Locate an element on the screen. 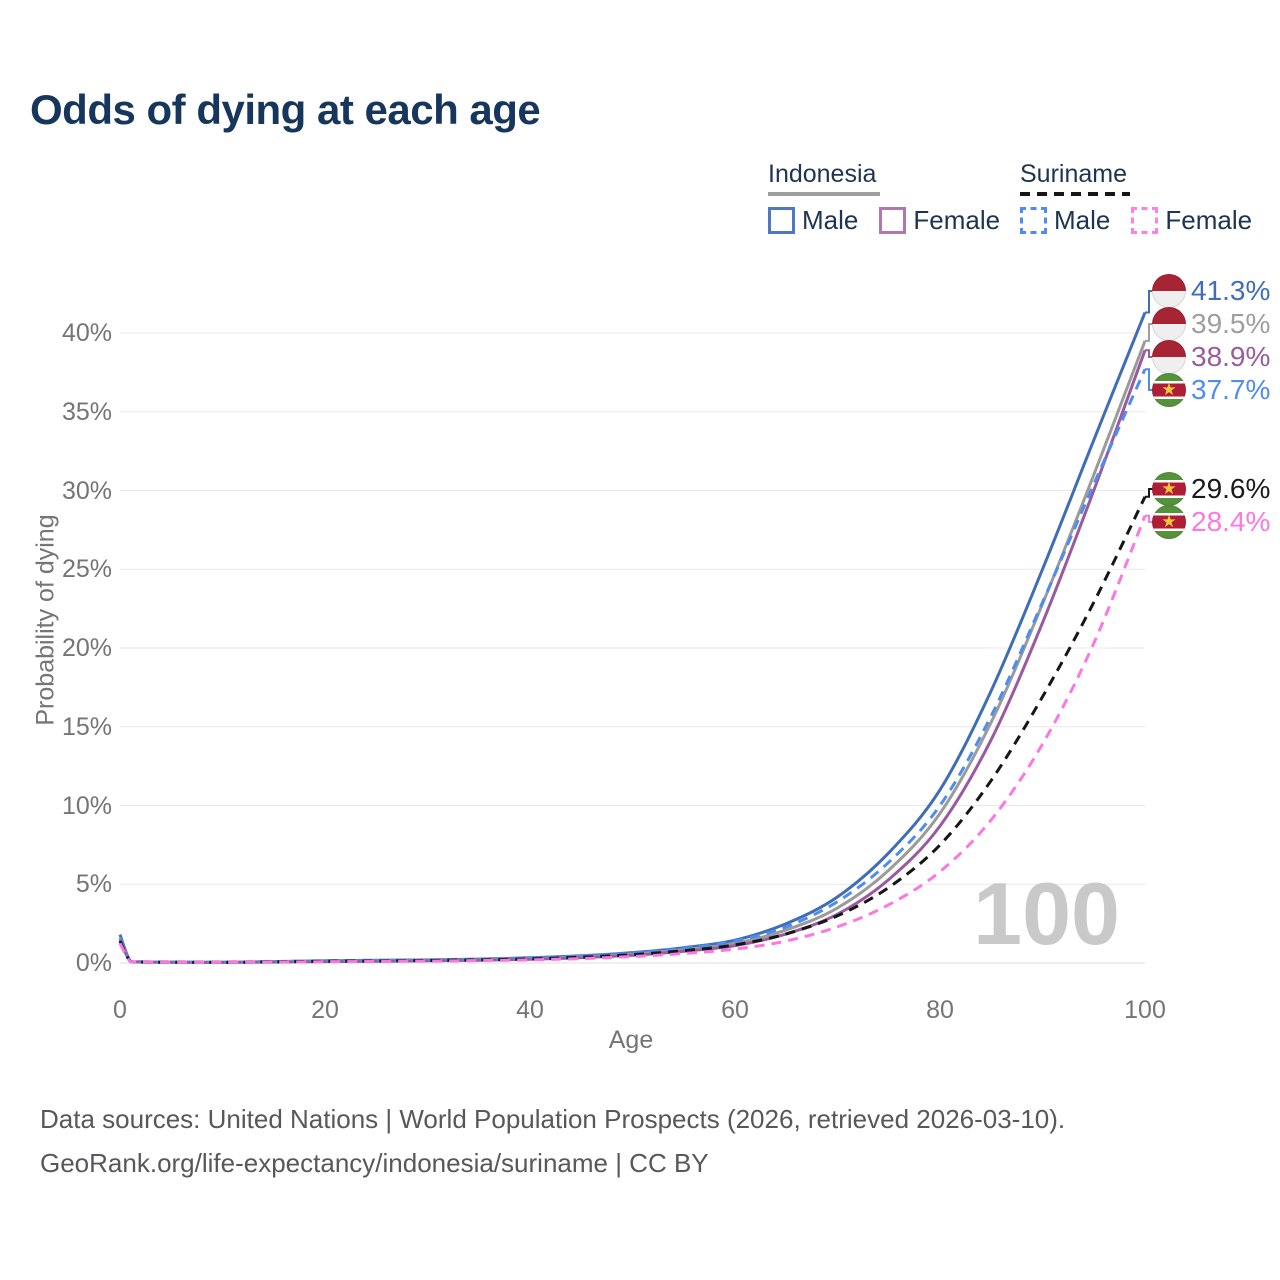 This screenshot has height=1280, width=1280. legend-item-suriname-female: Female is located at coordinates (1191, 220).